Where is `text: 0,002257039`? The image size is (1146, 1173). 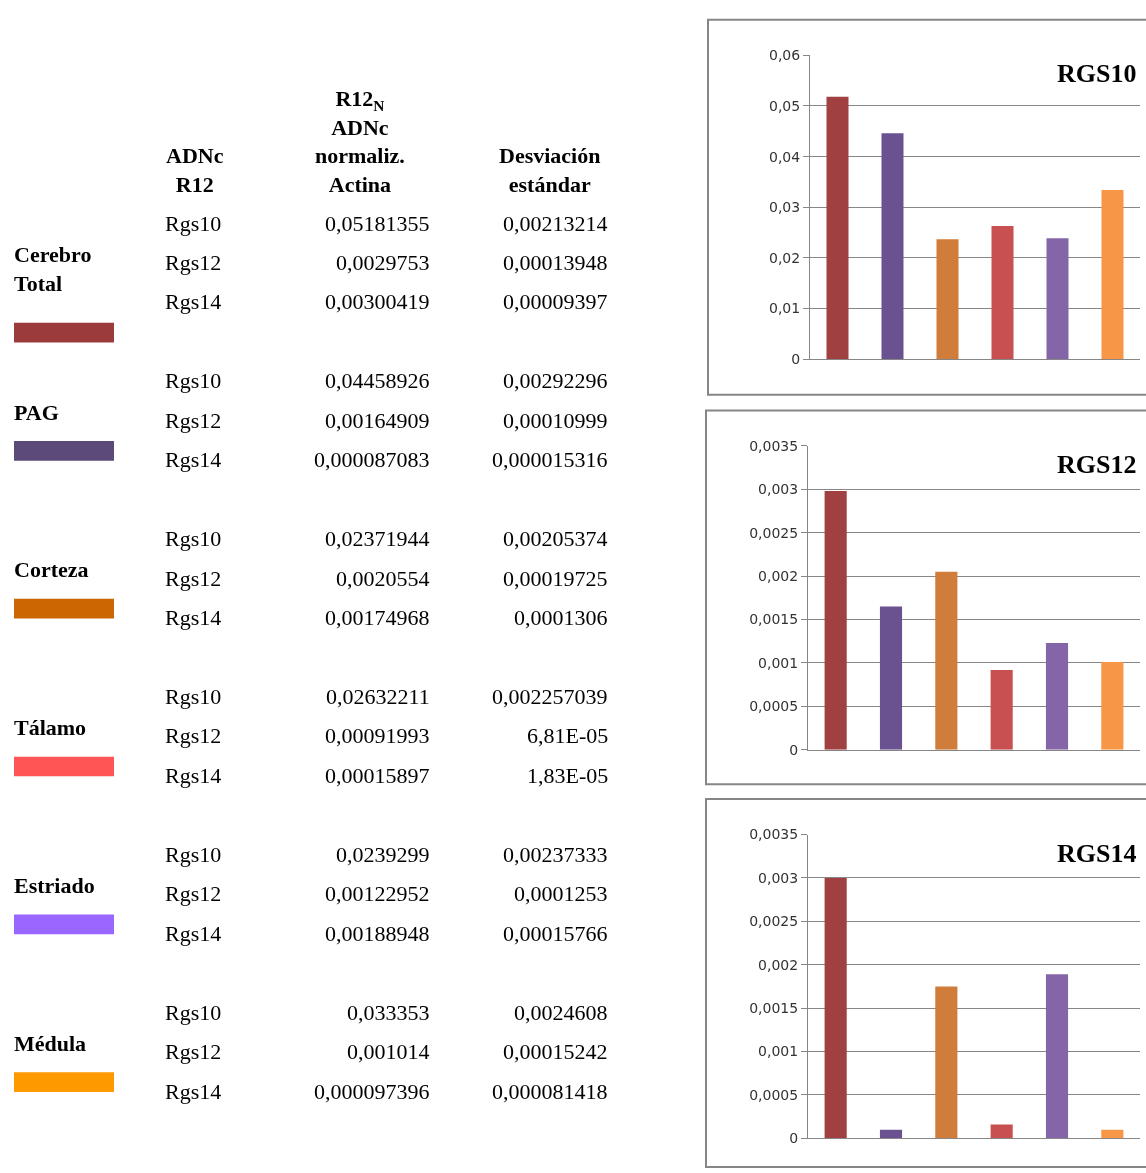 text: 0,002257039 is located at coordinates (550, 696).